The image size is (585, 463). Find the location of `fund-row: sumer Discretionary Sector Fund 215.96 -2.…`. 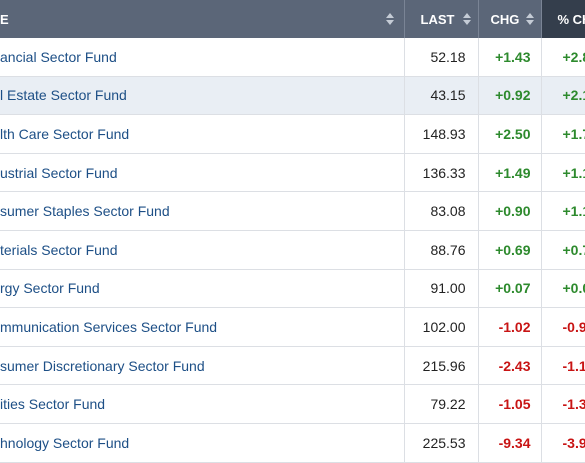

fund-row: sumer Discretionary Sector Fund 215.96 -2.… is located at coordinates (292, 366).